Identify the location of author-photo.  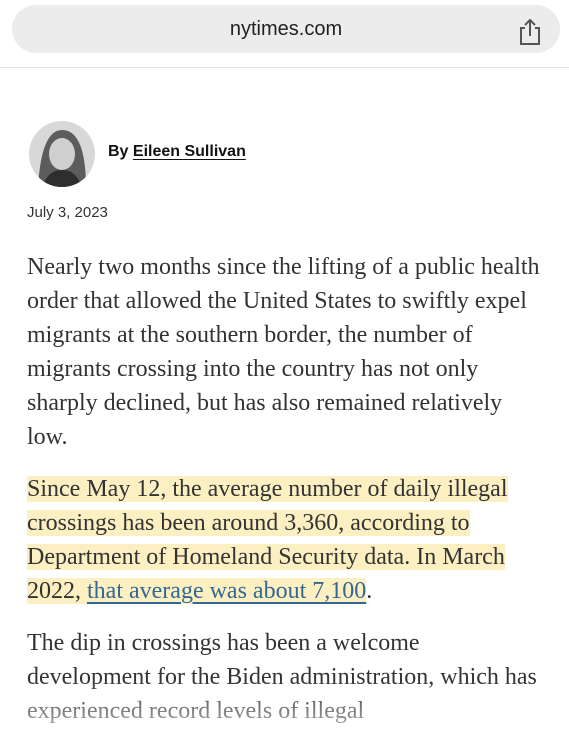
(62, 154).